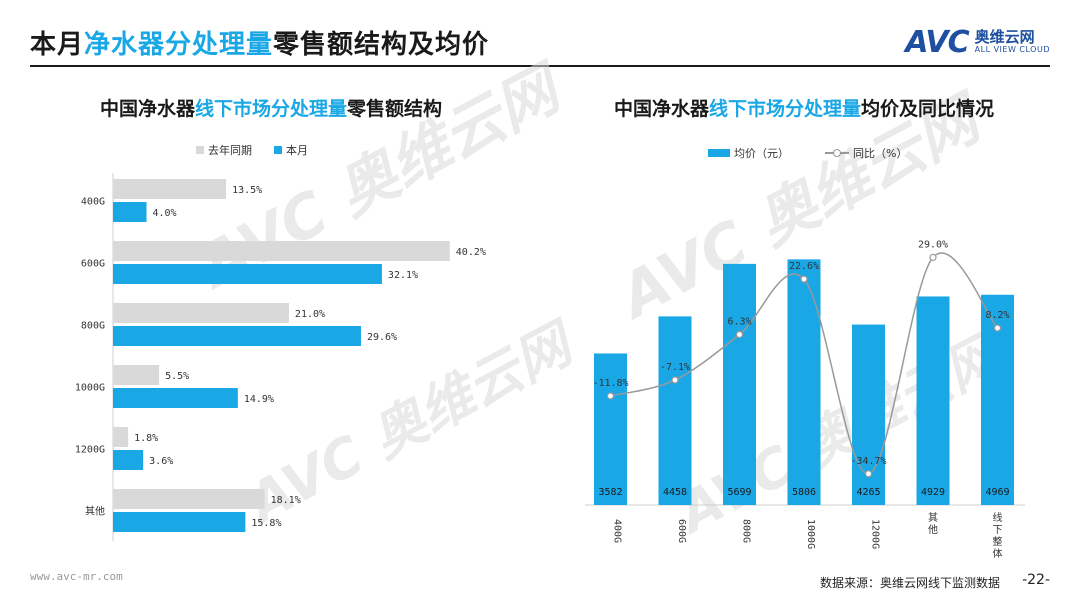 Image resolution: width=1080 pixels, height=608 pixels. Describe the element at coordinates (719, 153) in the screenshot. I see `legend-swatch-price` at that location.